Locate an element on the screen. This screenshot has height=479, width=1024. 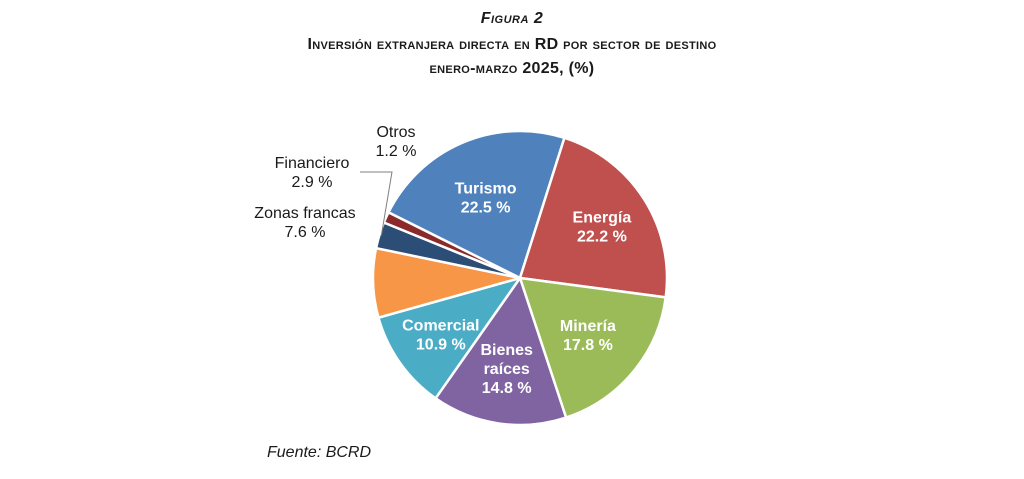
source-note: Fuente: BCRD is located at coordinates (319, 452).